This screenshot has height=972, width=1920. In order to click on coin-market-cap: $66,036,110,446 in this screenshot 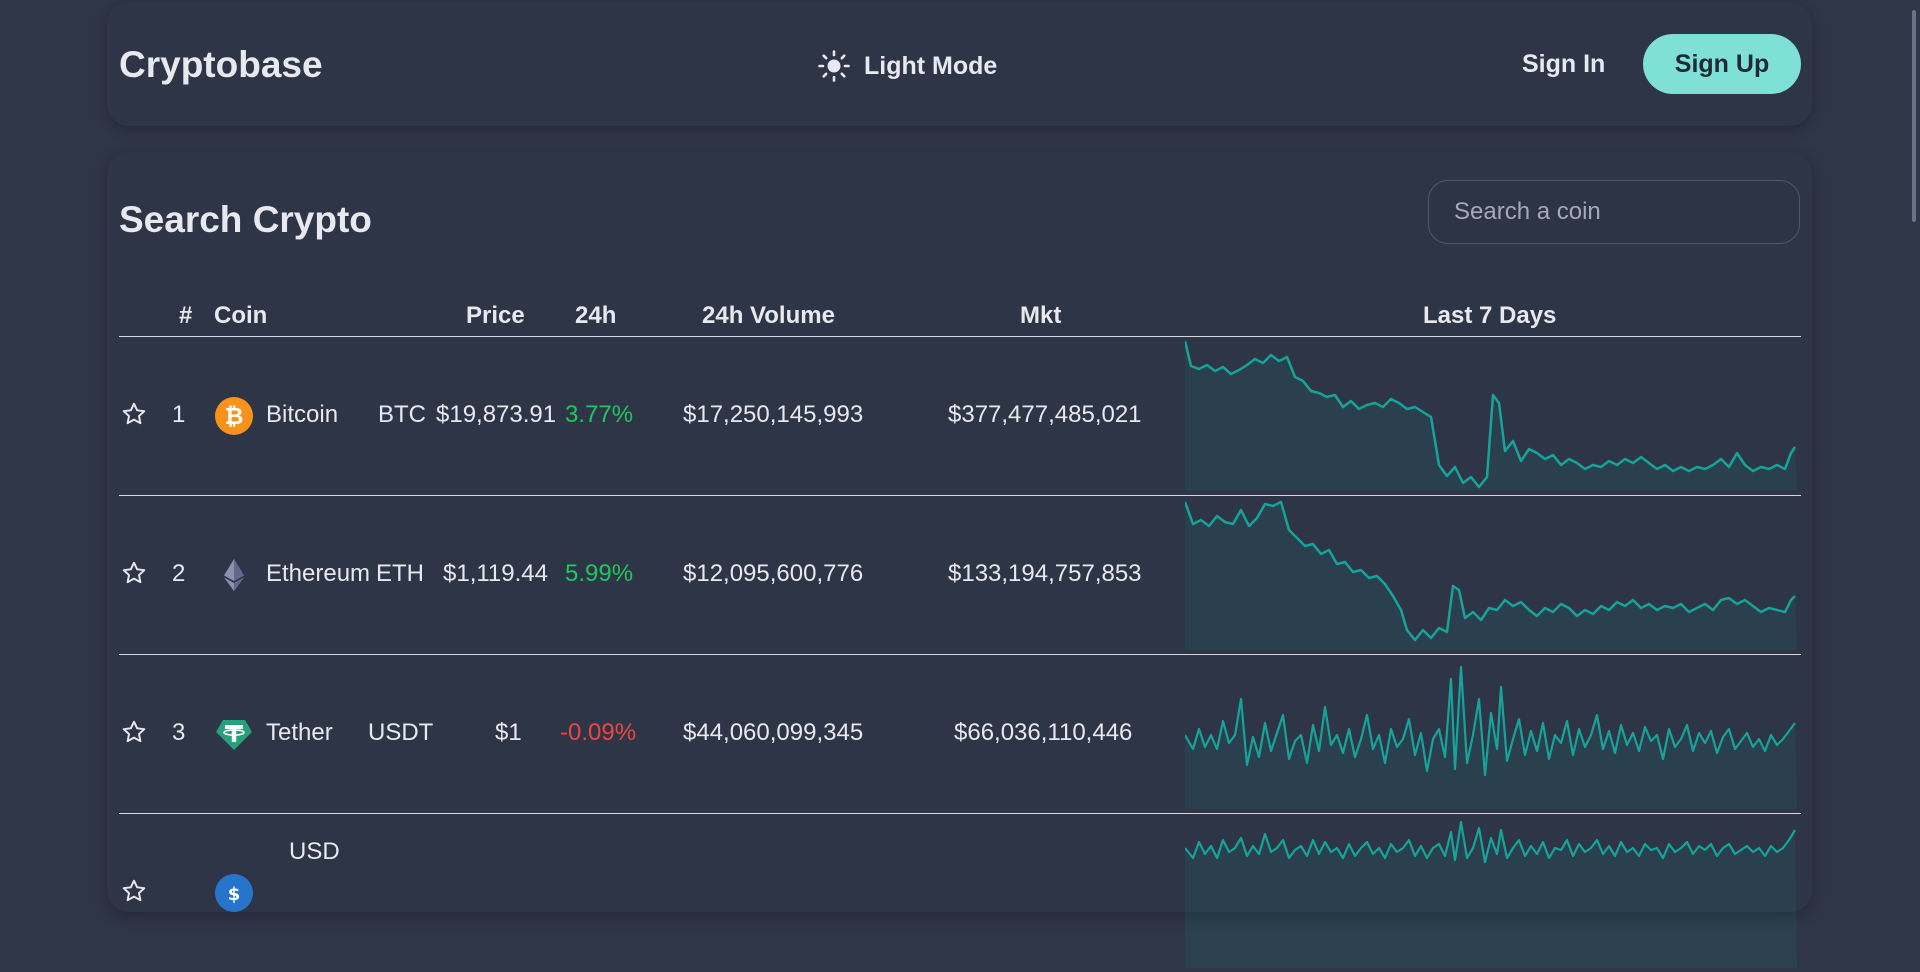, I will do `click(1043, 732)`.